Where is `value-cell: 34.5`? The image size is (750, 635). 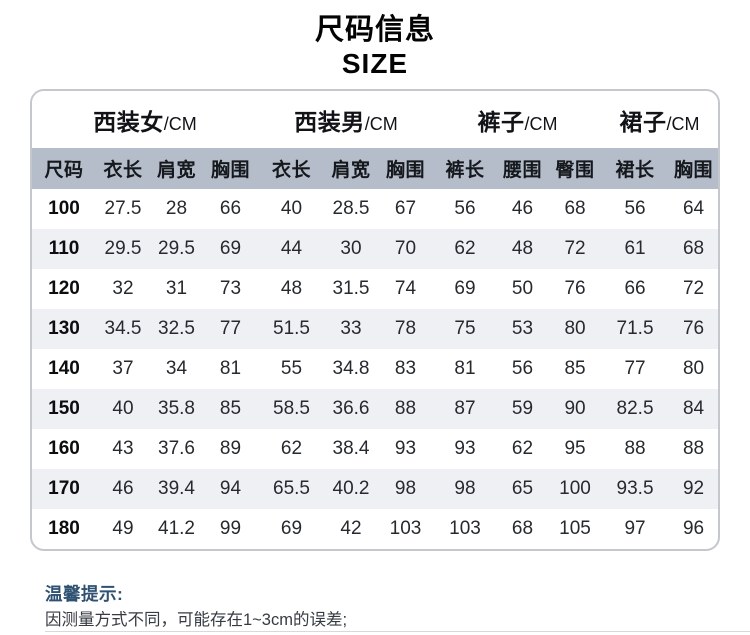
value-cell: 34.5 is located at coordinates (123, 328).